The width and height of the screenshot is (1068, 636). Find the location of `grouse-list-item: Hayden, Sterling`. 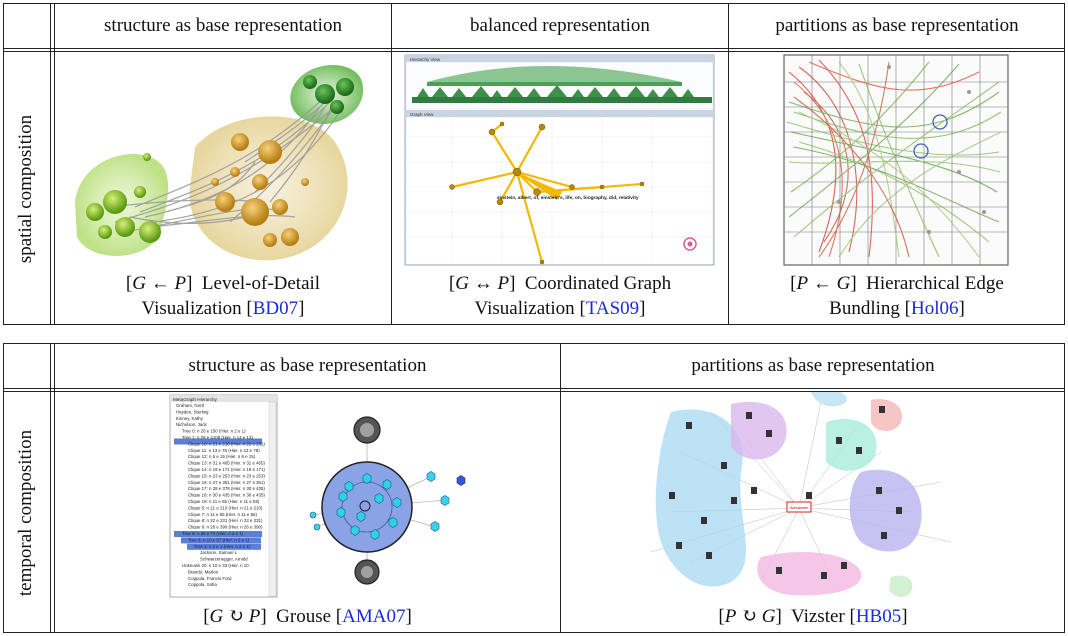

grouse-list-item: Hayden, Sterling is located at coordinates (192, 411).